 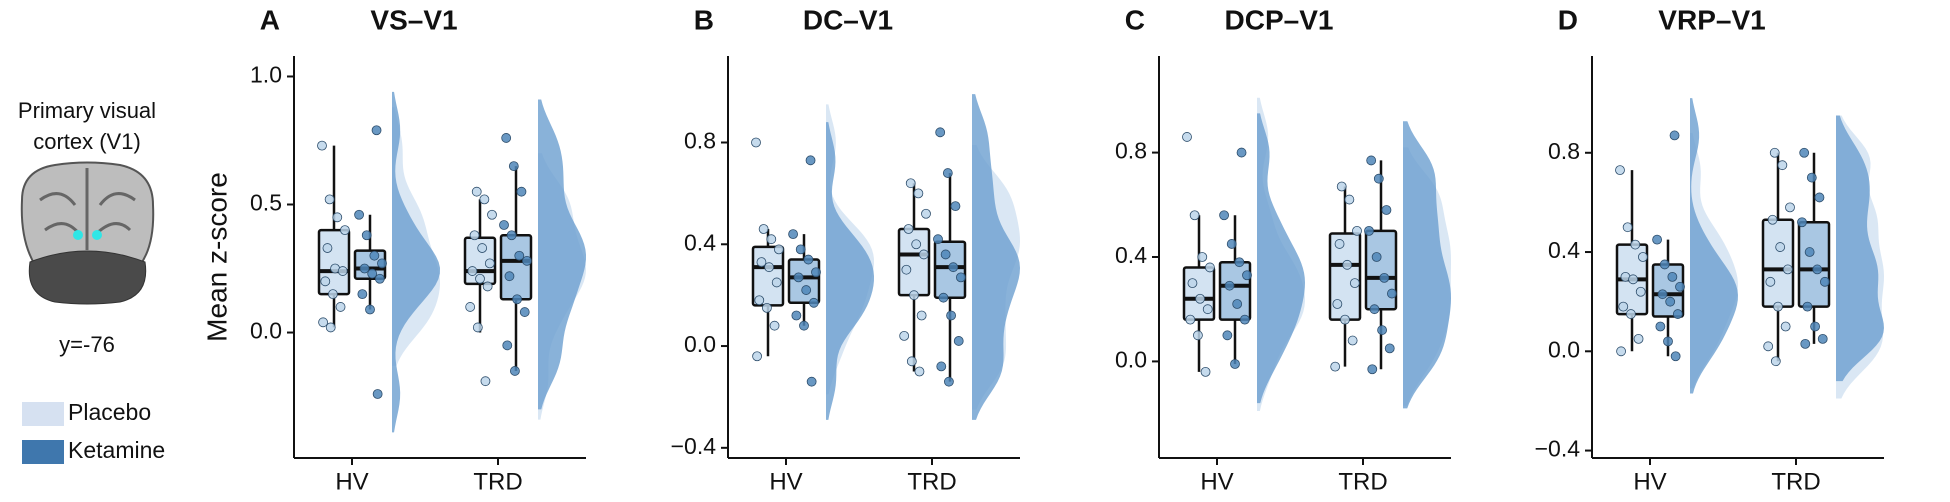 What do you see at coordinates (87, 209) in the screenshot?
I see `sulci` at bounding box center [87, 209].